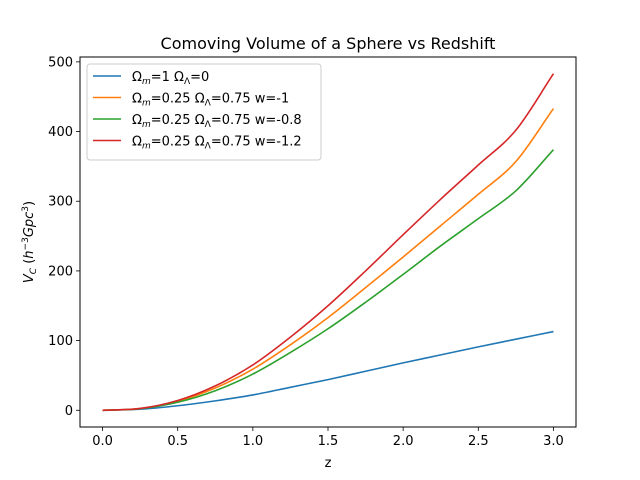 The height and width of the screenshot is (480, 640). Describe the element at coordinates (60, 271) in the screenshot. I see `y-tick-label: 200` at that location.